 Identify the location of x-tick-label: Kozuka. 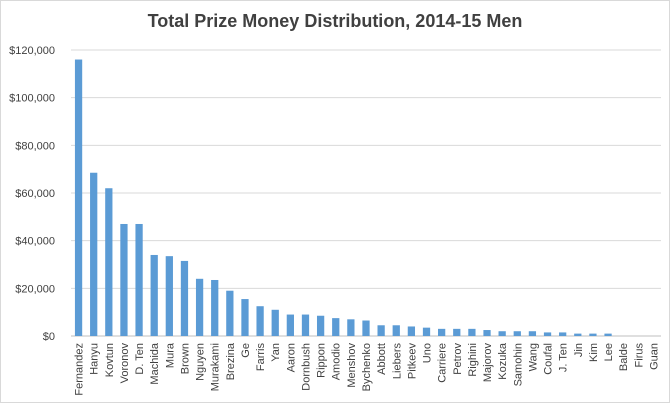
(503, 361).